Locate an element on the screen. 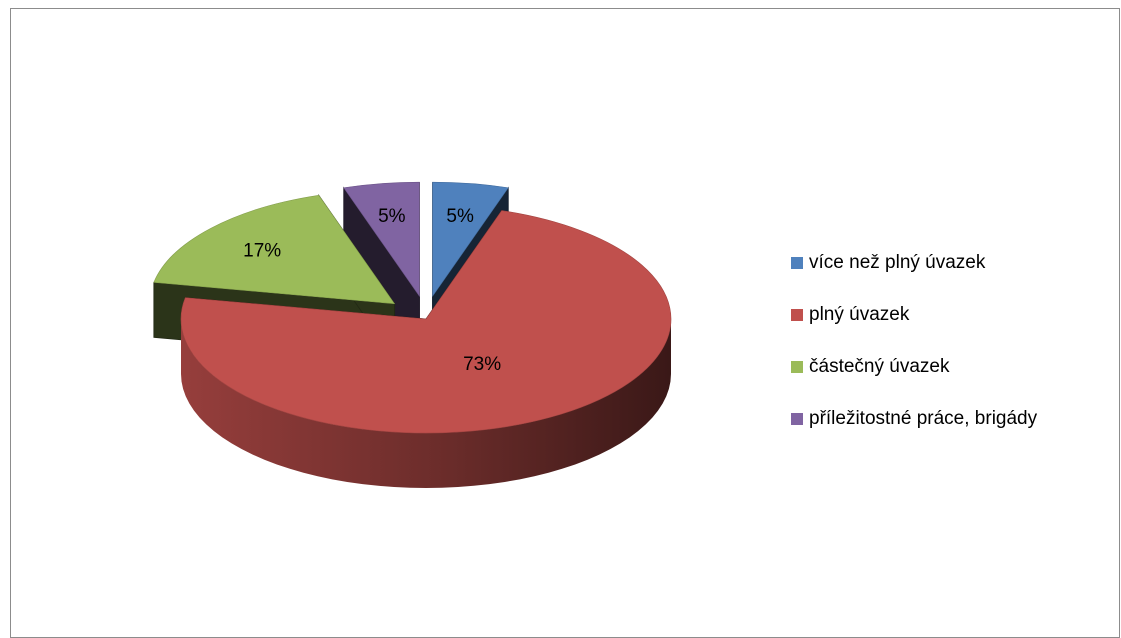  legend-label-1: plný úvazek is located at coordinates (859, 314).